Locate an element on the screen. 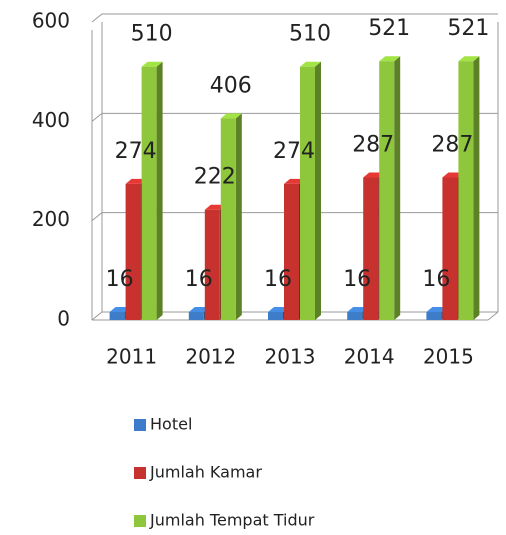 The image size is (506, 535). y-tick-label: 400 is located at coordinates (51, 120).